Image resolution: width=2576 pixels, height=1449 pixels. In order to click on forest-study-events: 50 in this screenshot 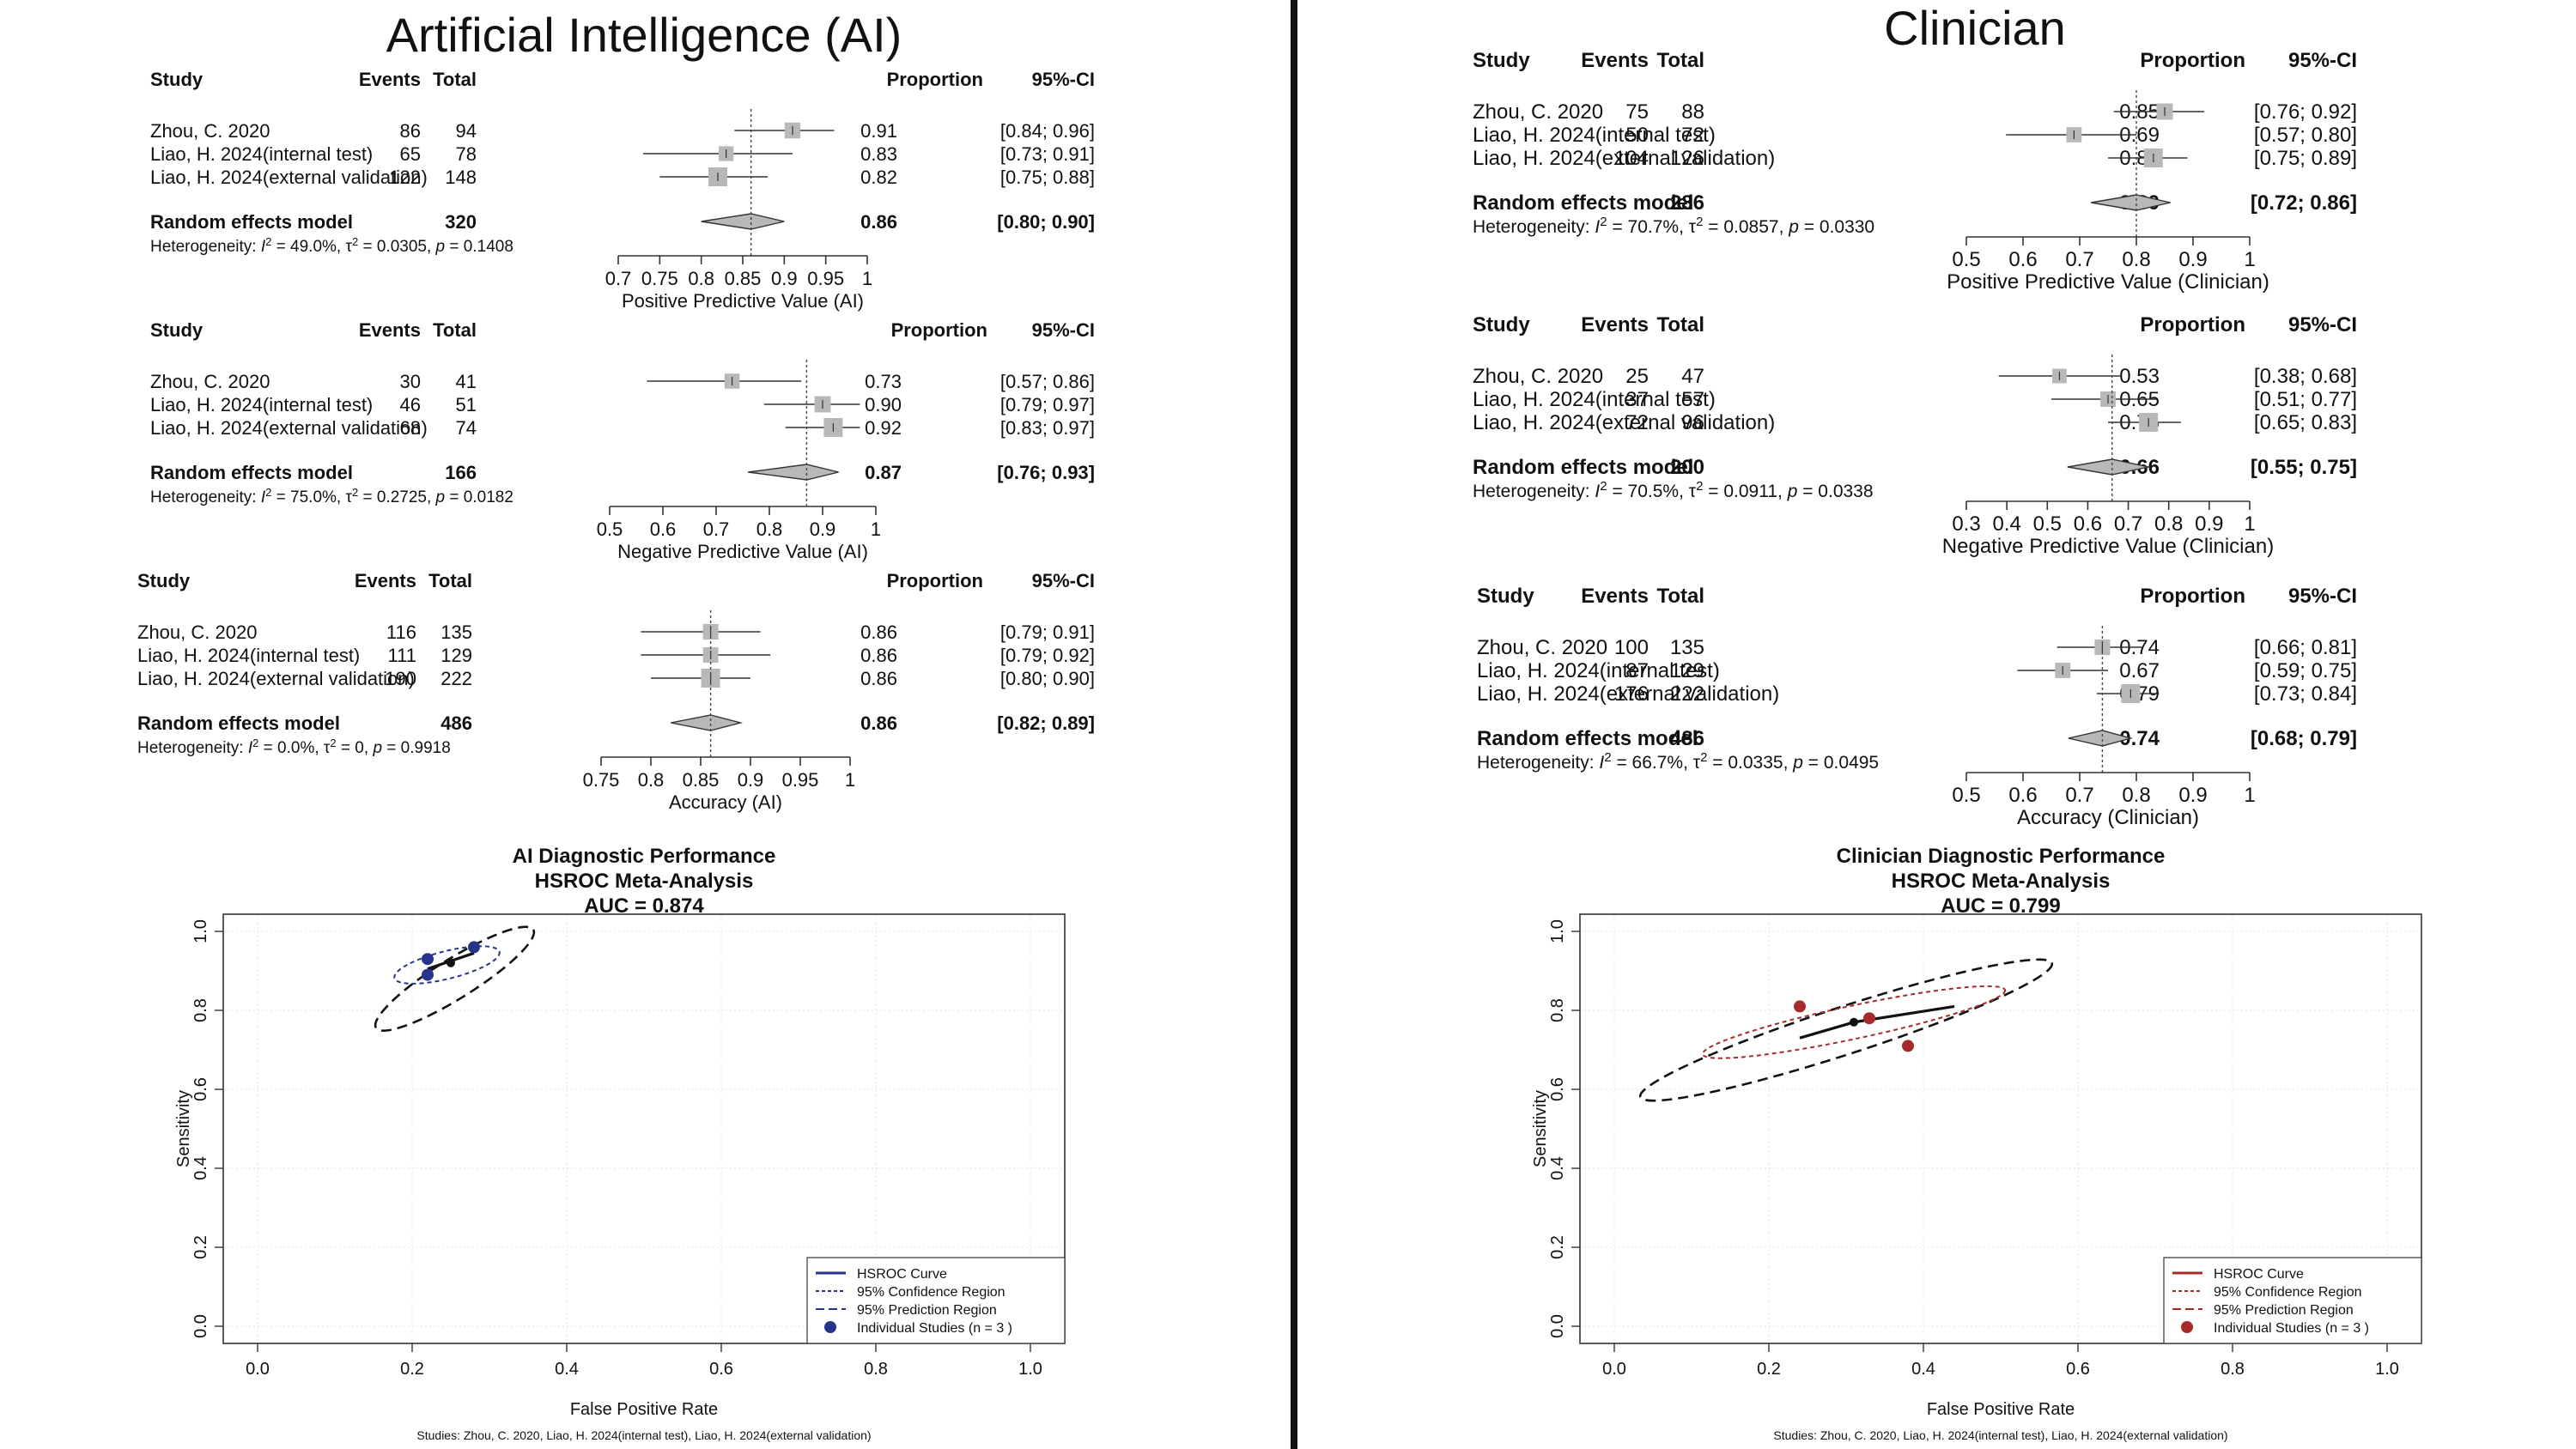, I will do `click(1637, 135)`.